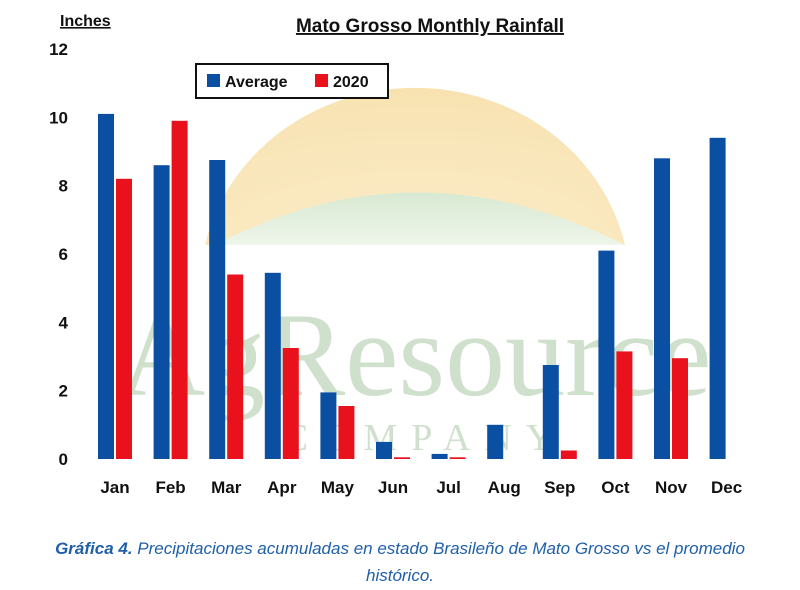 This screenshot has width=800, height=590. I want to click on y-axis-units-label: Inches, so click(85, 21).